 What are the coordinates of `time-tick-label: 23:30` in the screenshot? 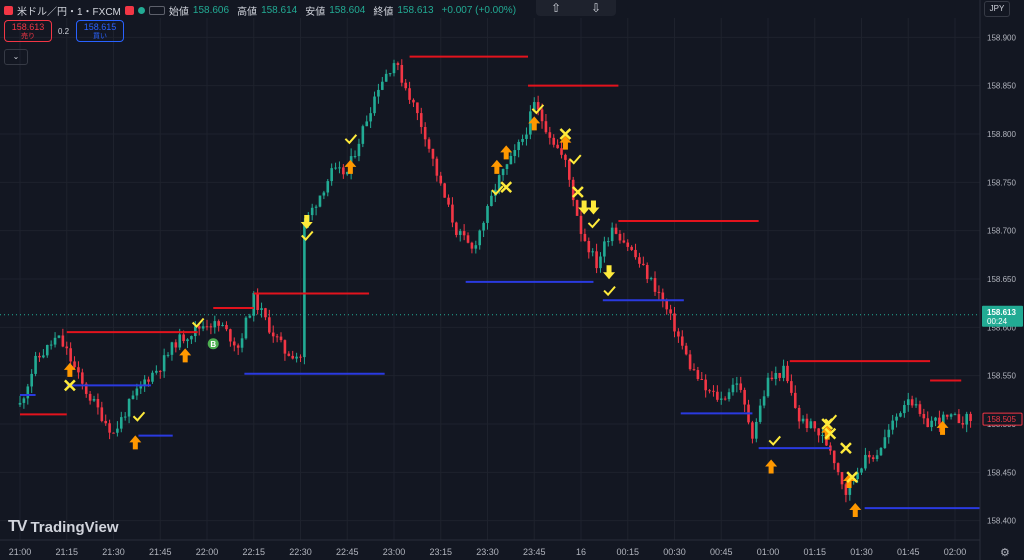 It's located at (487, 552).